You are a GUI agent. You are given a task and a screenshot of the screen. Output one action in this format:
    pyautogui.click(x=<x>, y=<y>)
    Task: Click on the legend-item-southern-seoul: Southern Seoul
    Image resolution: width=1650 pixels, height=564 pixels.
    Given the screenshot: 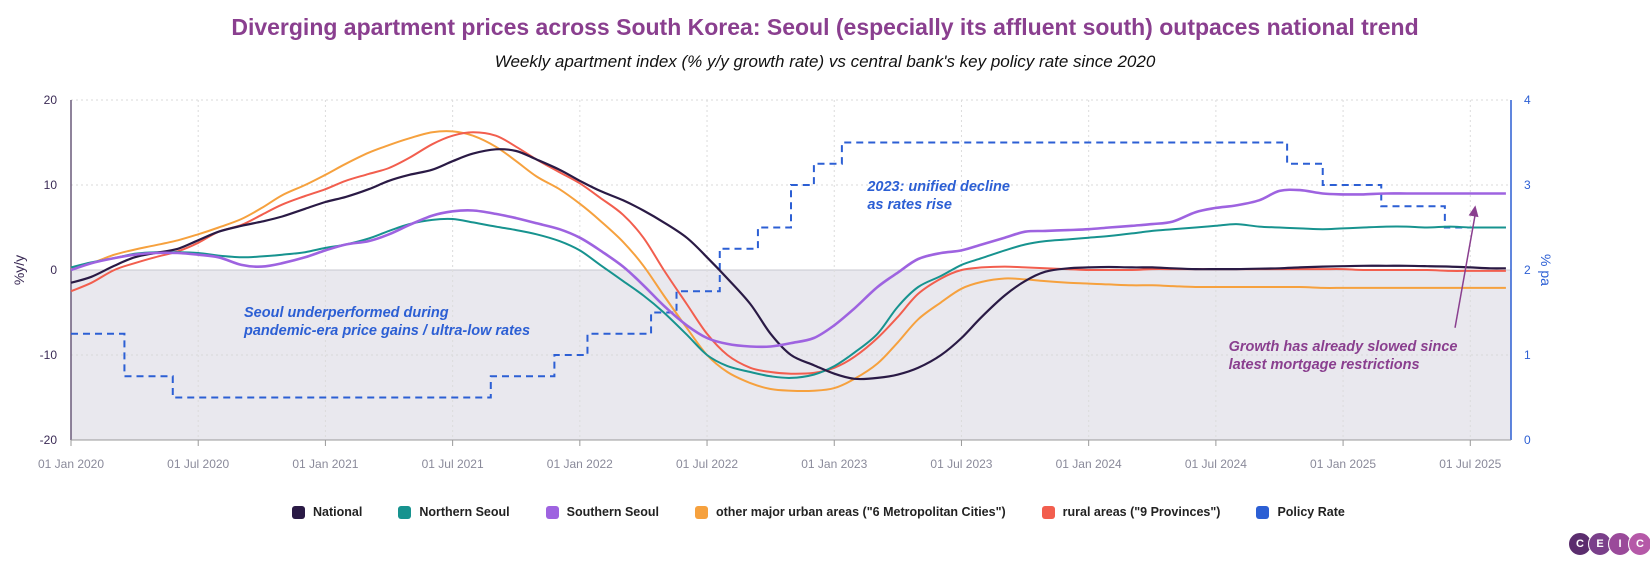 What is the action you would take?
    pyautogui.click(x=602, y=512)
    